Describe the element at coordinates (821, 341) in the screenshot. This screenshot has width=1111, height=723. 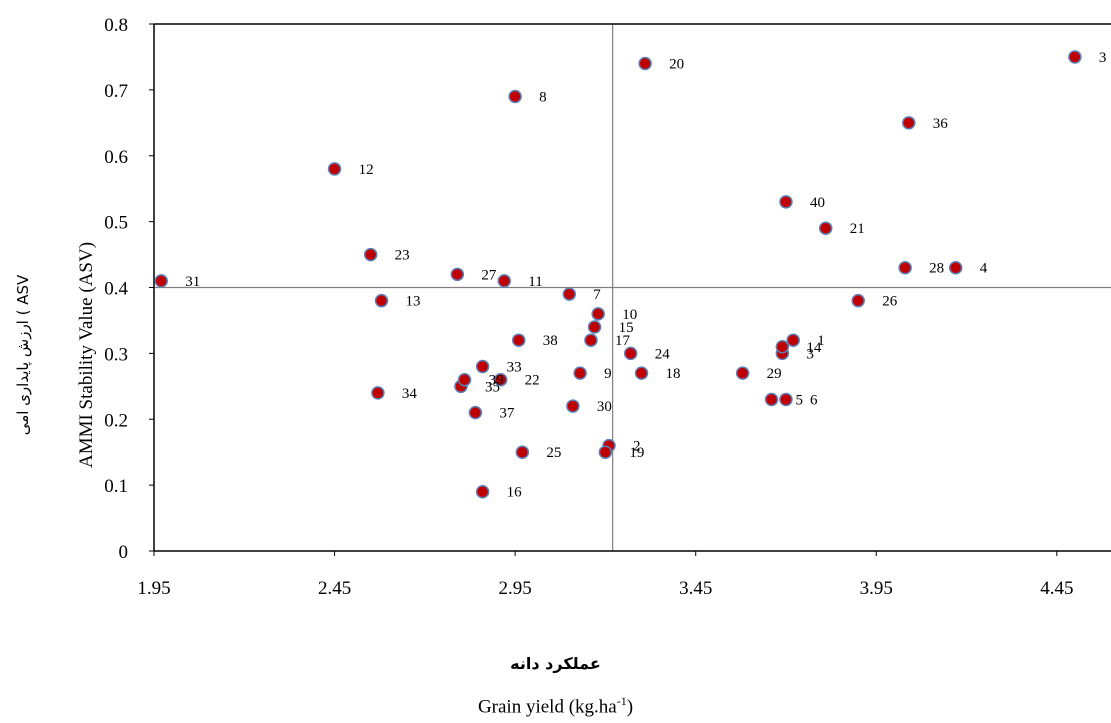
I see `data-point-label: 1` at that location.